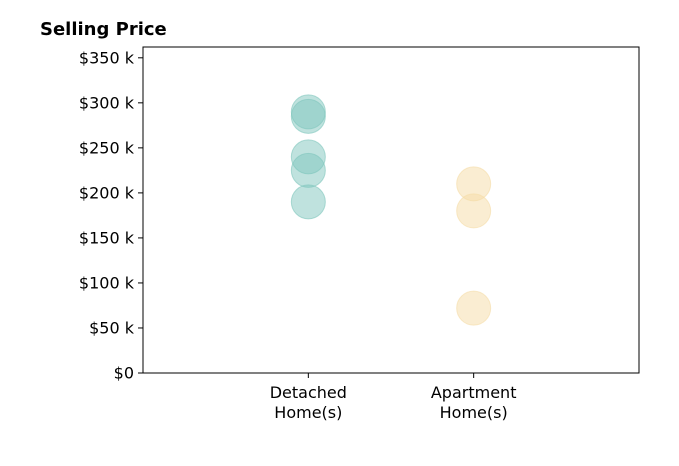 Image resolution: width=679 pixels, height=466 pixels. What do you see at coordinates (107, 147) in the screenshot?
I see `y-tick-label: $250 k` at bounding box center [107, 147].